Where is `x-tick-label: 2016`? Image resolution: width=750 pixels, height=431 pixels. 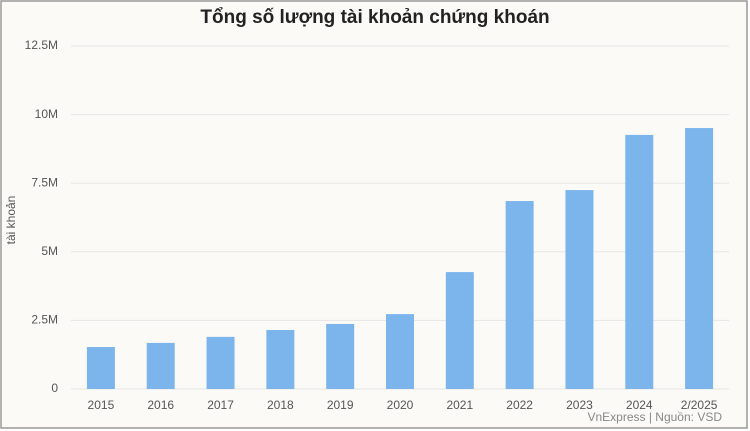
x-tick-label: 2016 is located at coordinates (160, 405).